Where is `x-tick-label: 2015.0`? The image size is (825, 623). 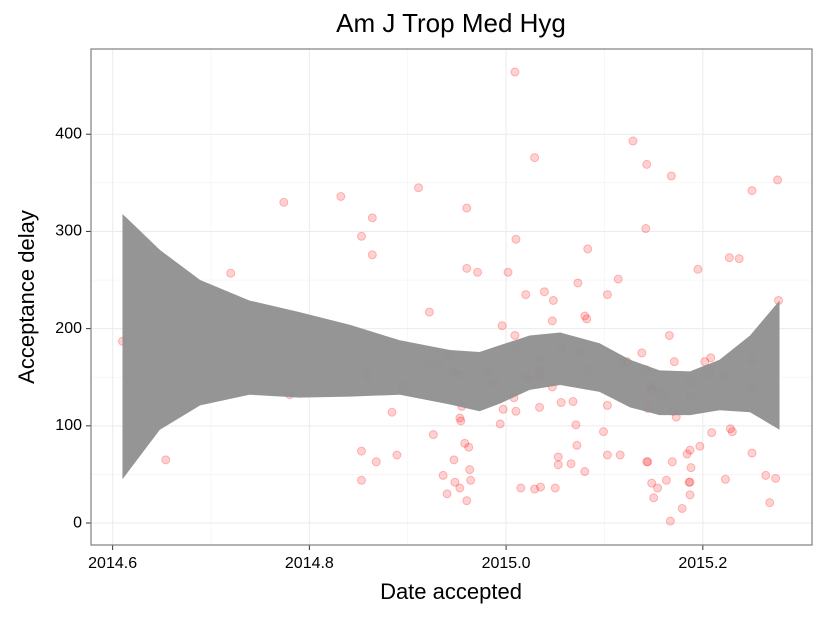
x-tick-label: 2015.0 is located at coordinates (506, 563).